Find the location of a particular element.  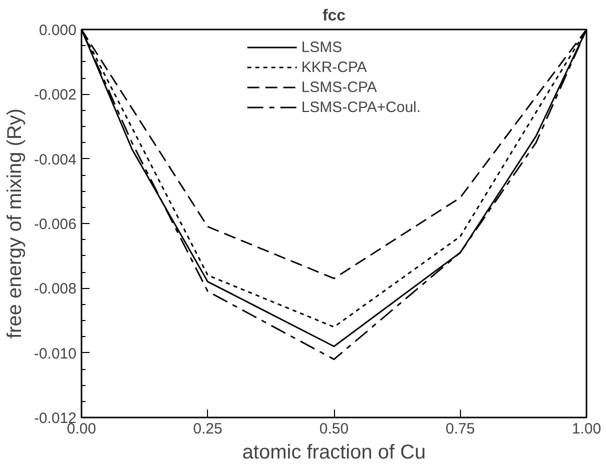

y-tick-label: -0.002 is located at coordinates (55, 95).